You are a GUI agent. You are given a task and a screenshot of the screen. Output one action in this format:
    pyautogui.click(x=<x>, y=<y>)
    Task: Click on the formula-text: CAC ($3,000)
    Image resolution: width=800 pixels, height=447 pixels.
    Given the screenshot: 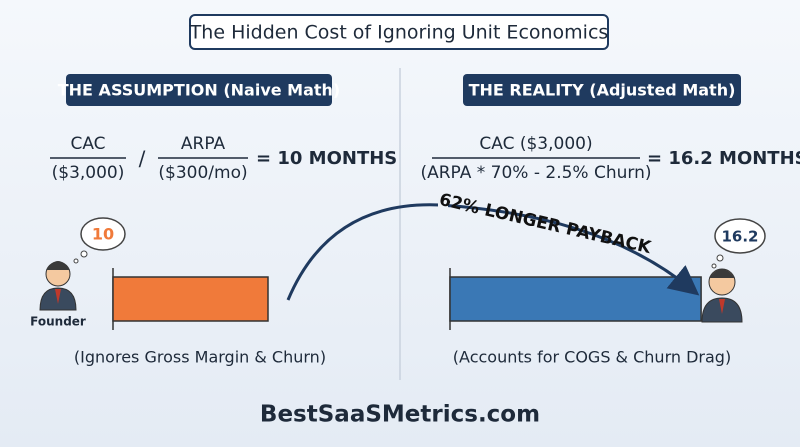 What is the action you would take?
    pyautogui.click(x=535, y=144)
    